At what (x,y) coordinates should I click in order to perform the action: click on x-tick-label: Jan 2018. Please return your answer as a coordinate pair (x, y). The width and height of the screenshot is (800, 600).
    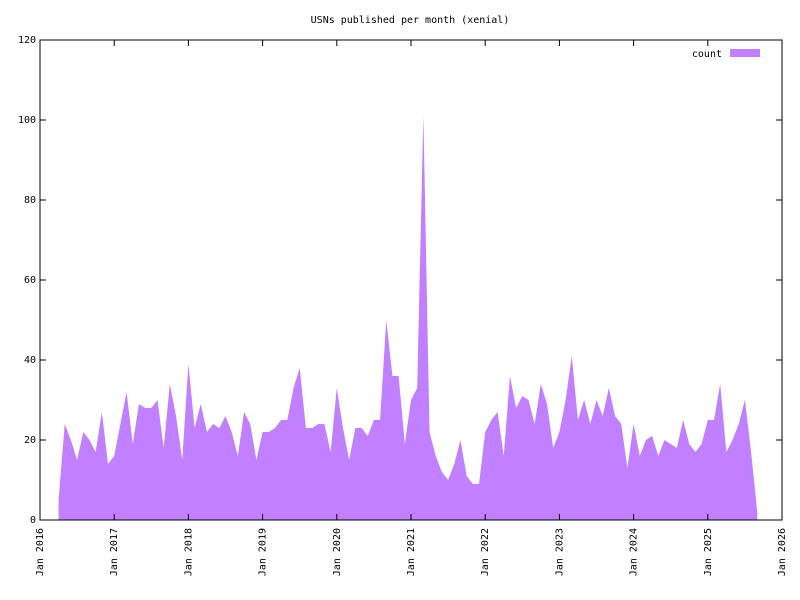
    Looking at the image, I should click on (188, 552).